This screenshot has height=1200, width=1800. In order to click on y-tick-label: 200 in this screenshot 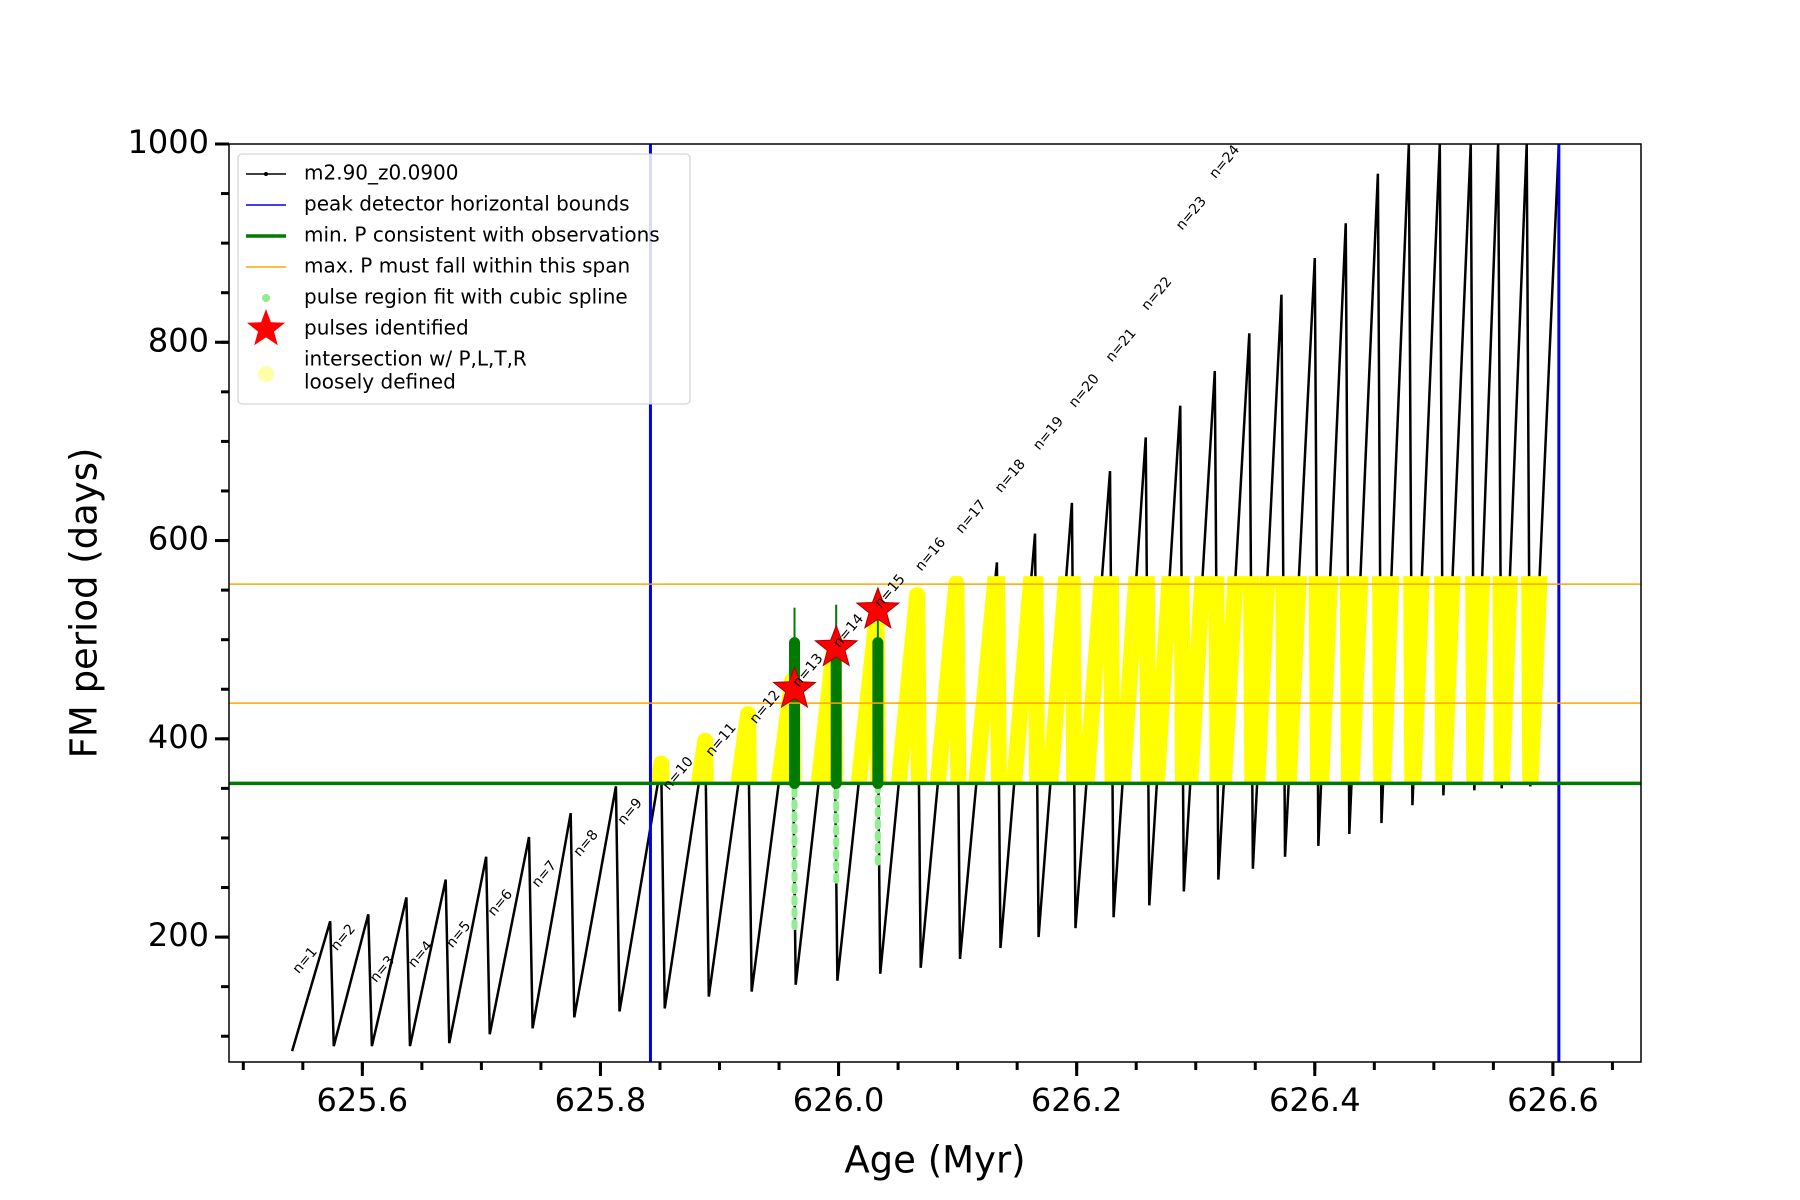, I will do `click(178, 935)`.